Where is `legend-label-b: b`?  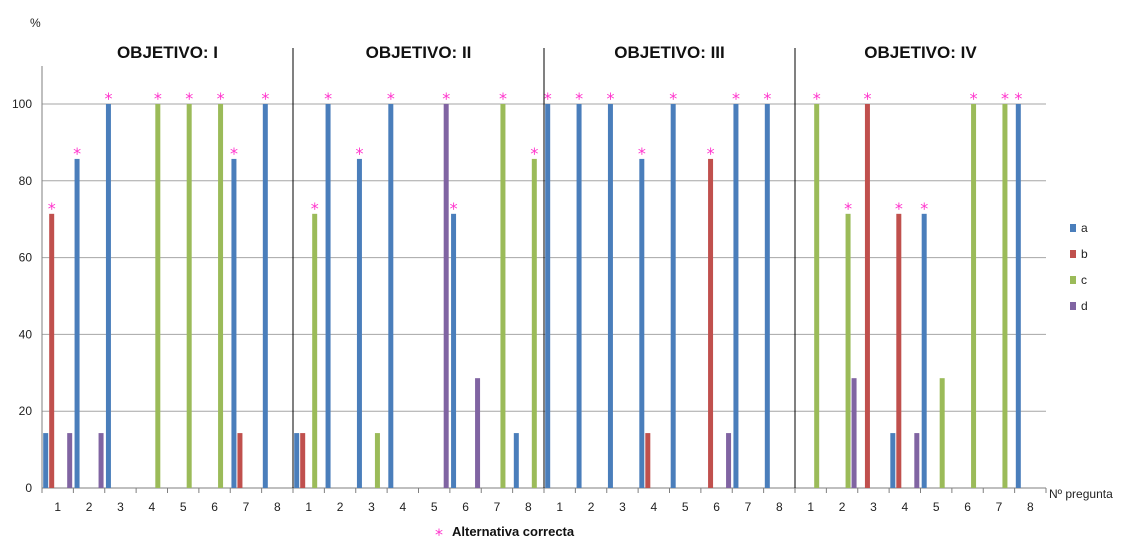 legend-label-b: b is located at coordinates (1084, 254).